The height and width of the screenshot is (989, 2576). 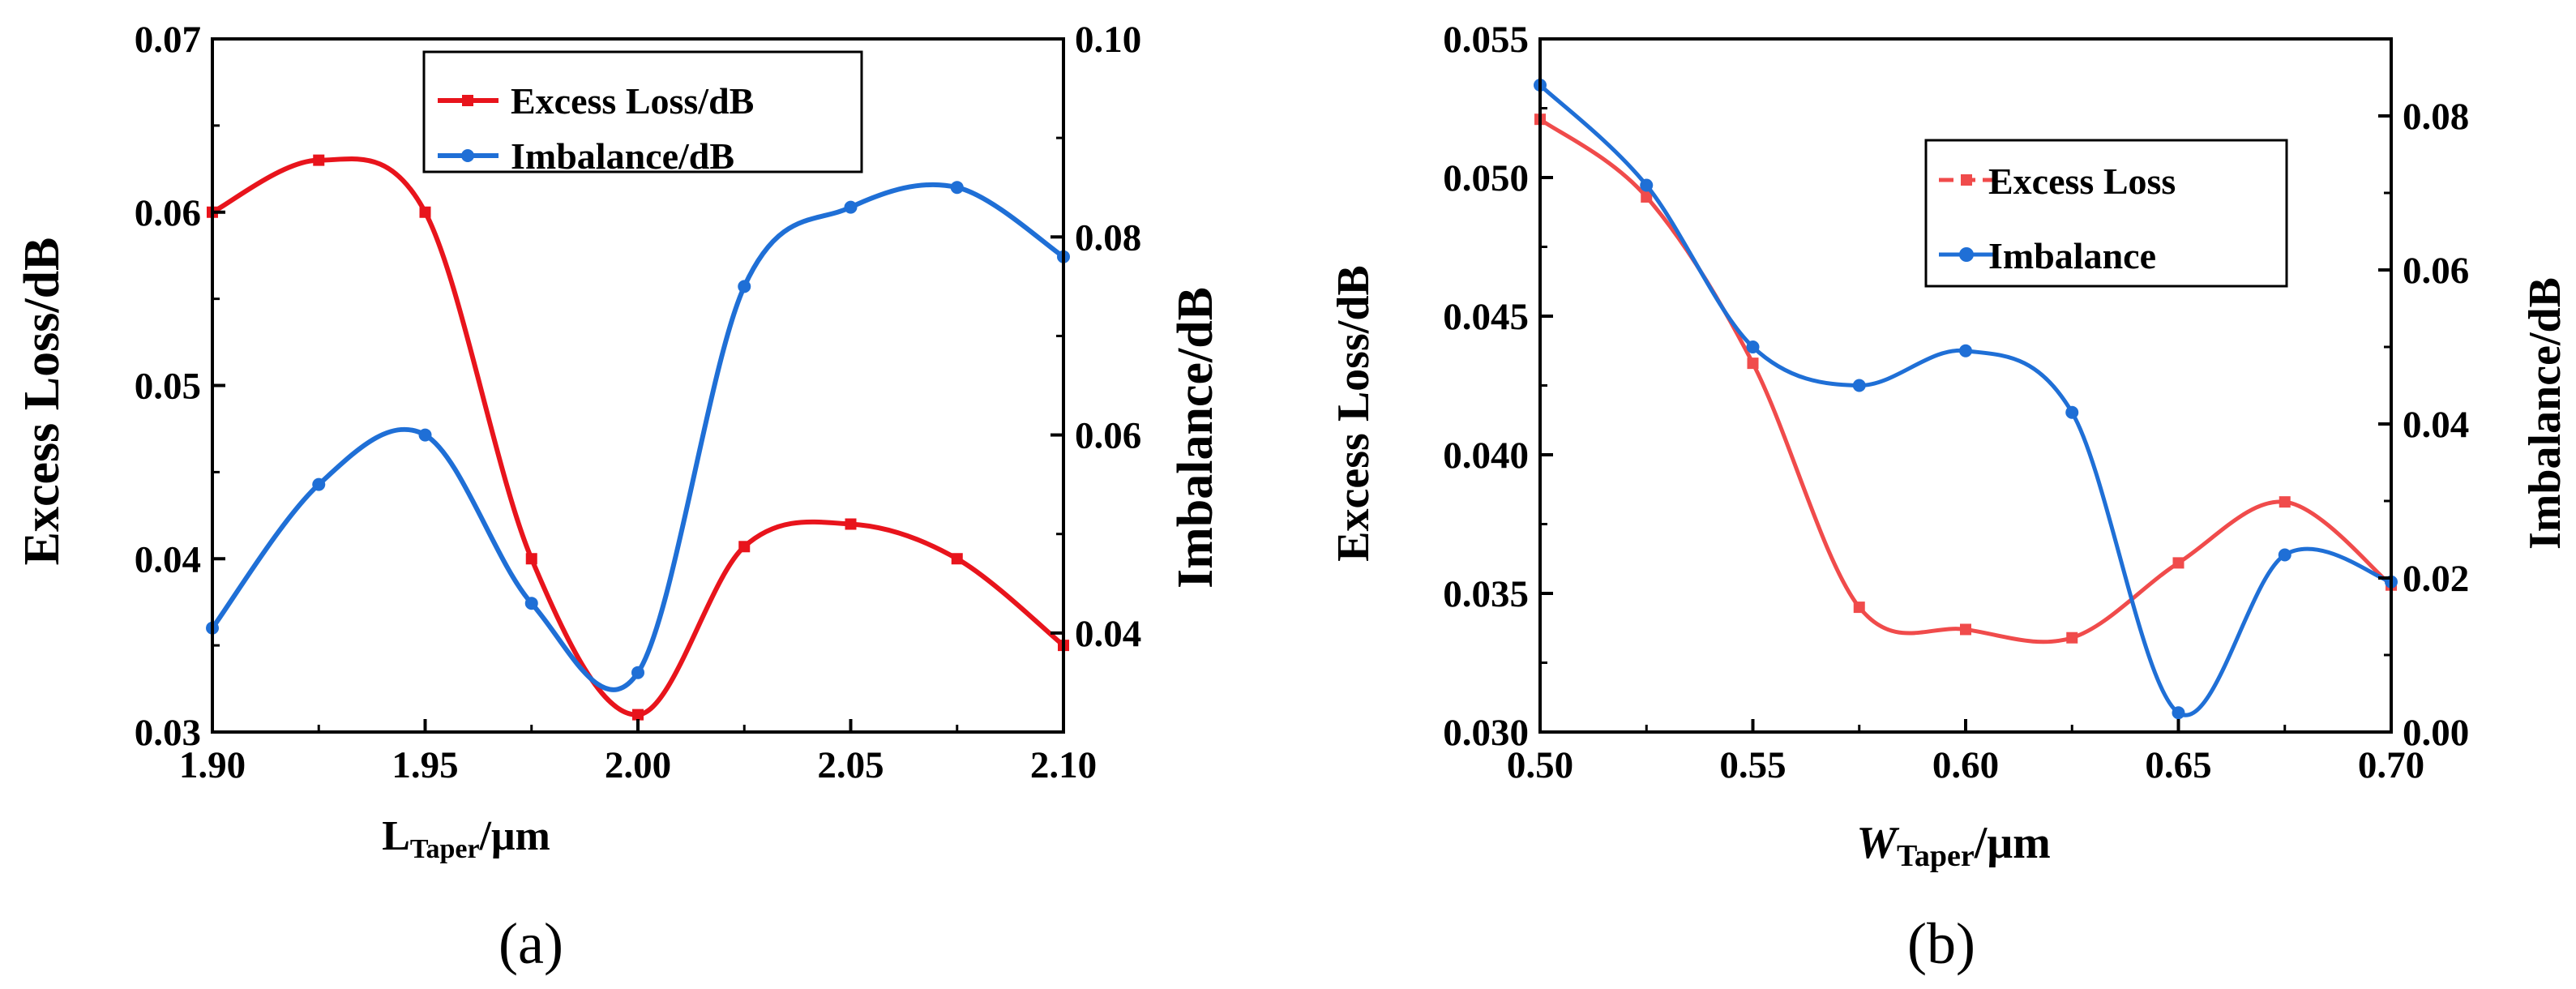 I want to click on y-right-tick-label-b-2: 0.04, so click(x=2436, y=425).